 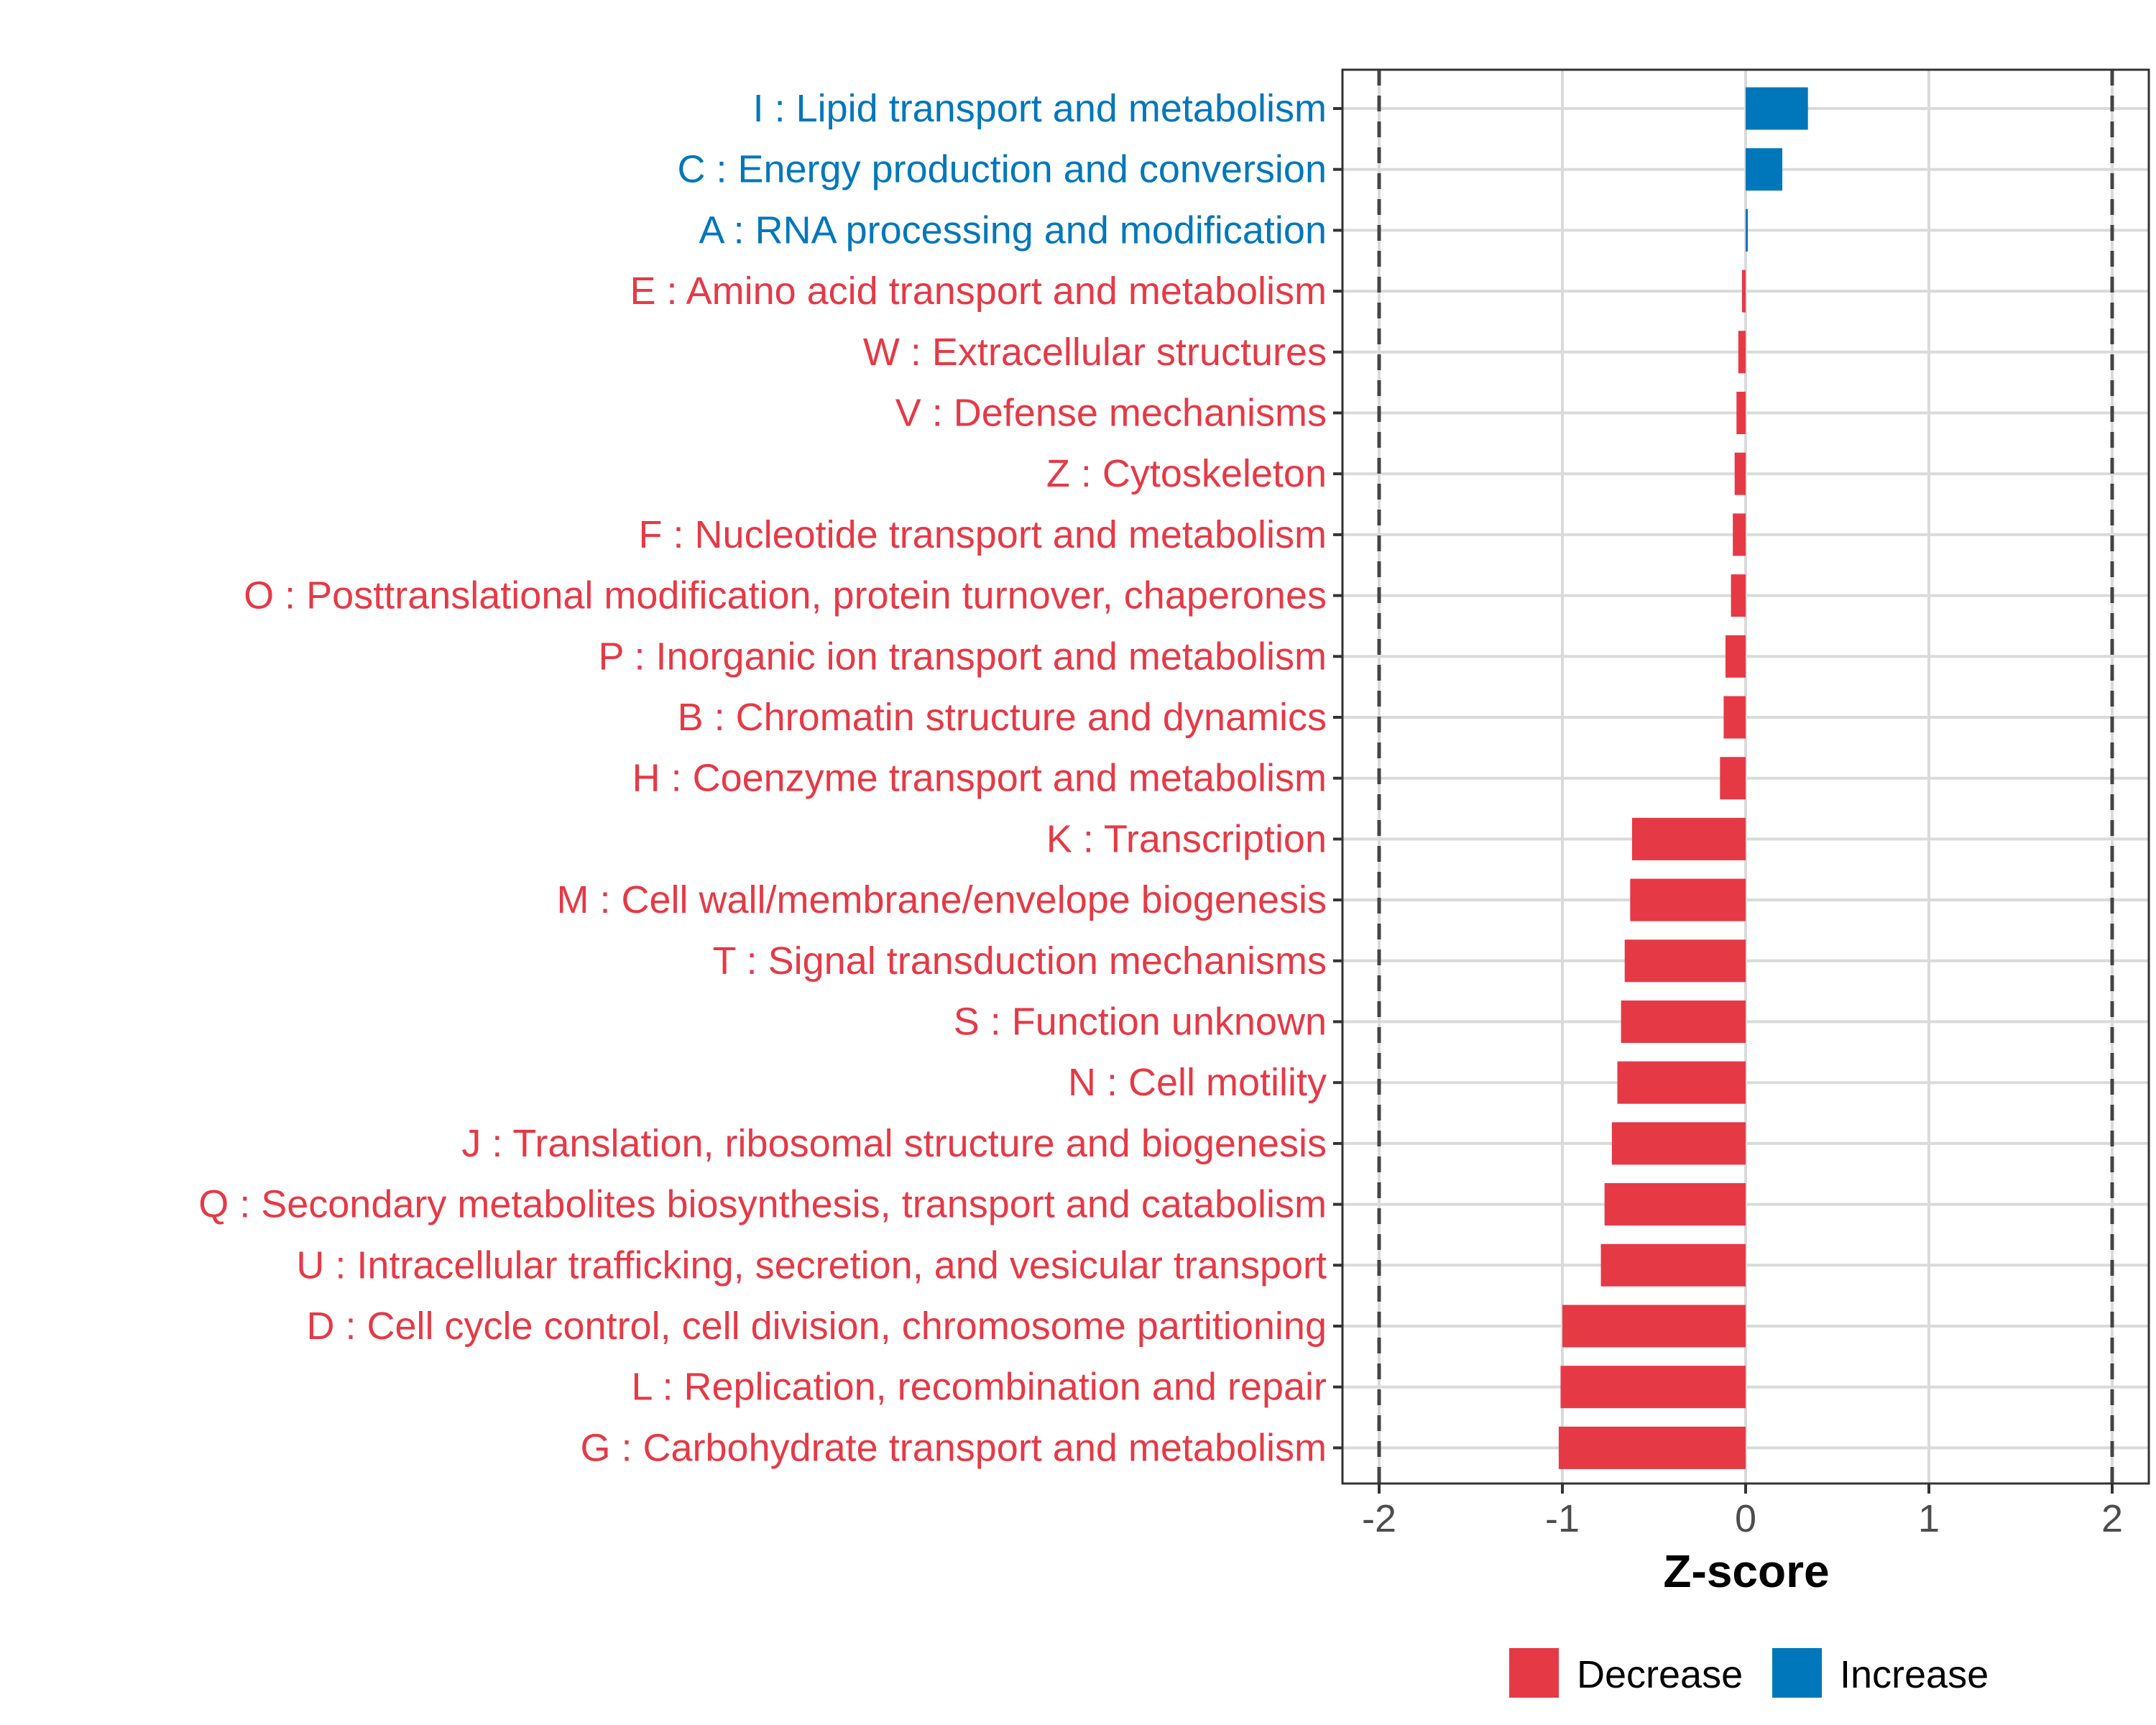 I want to click on x-axis-ticks: -2 -1 0 1 2, so click(x=1743, y=1512).